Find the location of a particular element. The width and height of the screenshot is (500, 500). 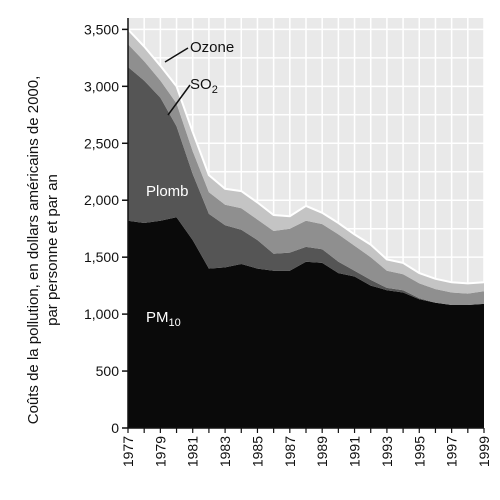

x-tick-label: 1999 is located at coordinates (484, 451).